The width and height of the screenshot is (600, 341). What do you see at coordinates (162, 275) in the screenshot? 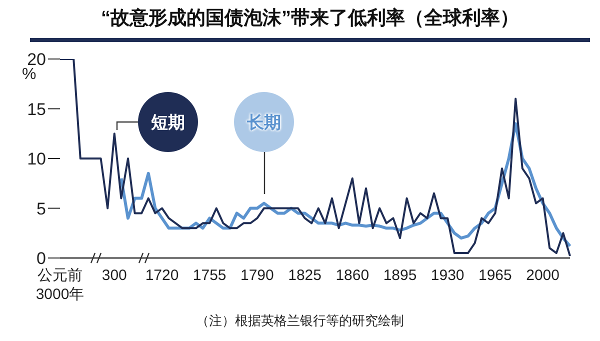
I see `x-tick-label: 1720` at bounding box center [162, 275].